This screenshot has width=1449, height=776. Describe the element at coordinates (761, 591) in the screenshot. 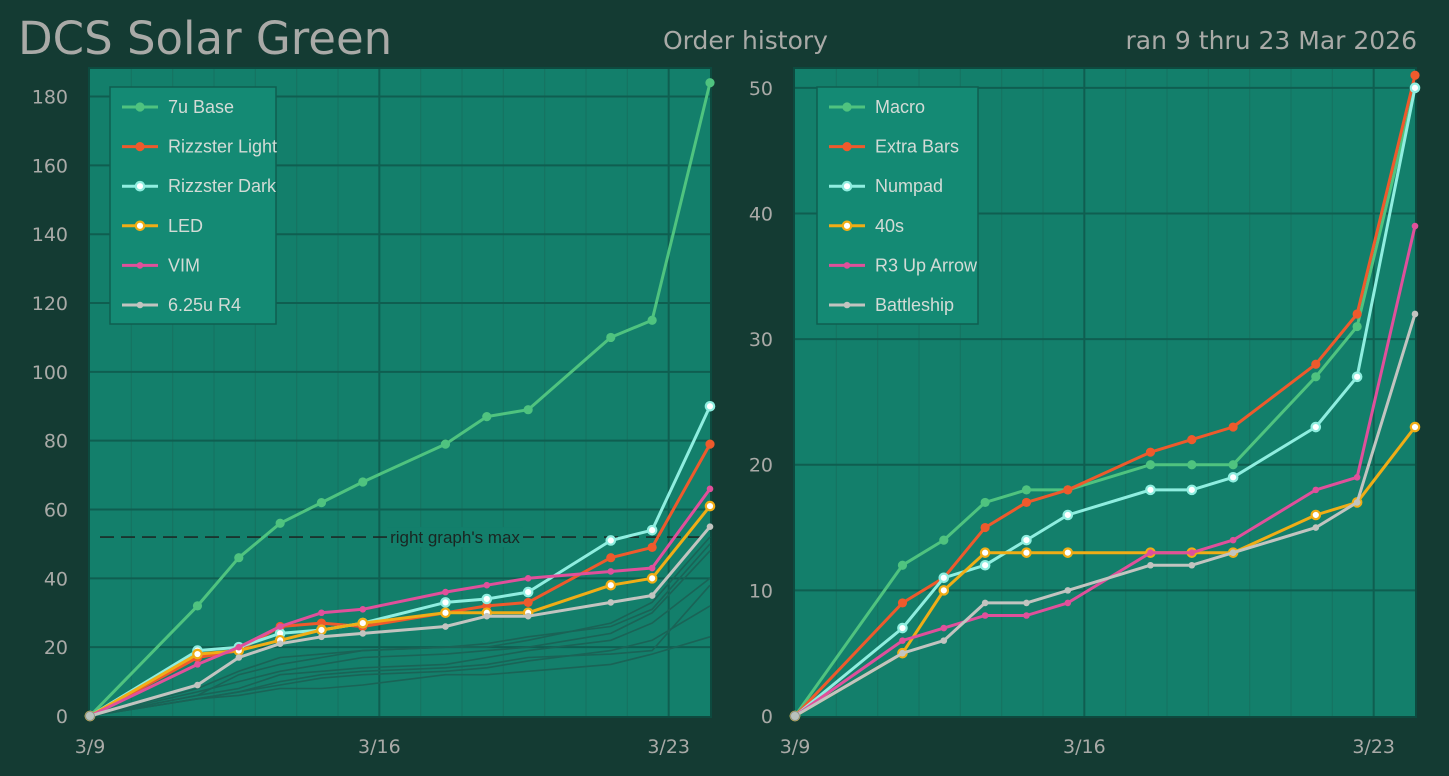

I see `right-y-tick-label: 10` at that location.